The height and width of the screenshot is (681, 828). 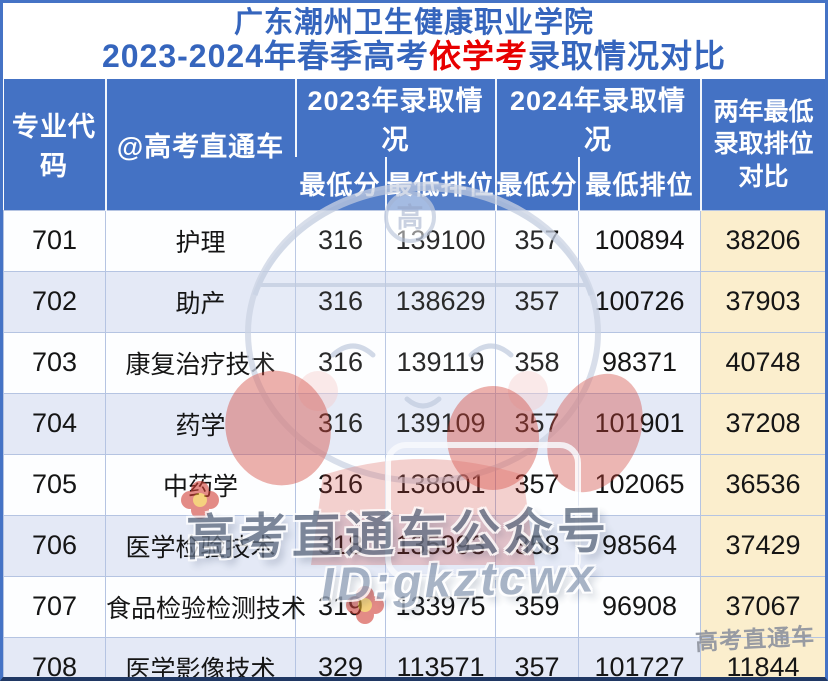 I want to click on cell-2023-rank: 138601, so click(x=440, y=484).